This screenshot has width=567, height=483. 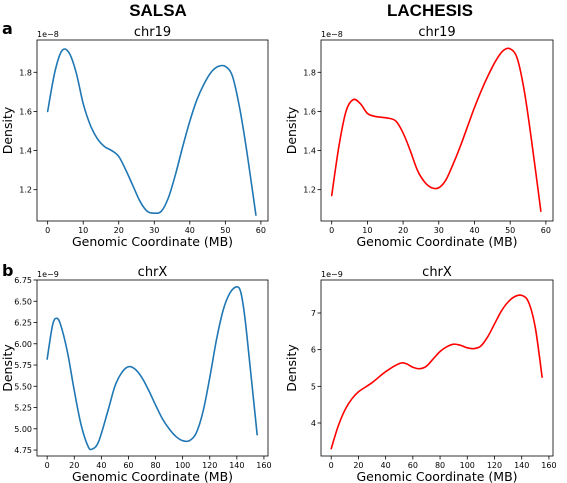 I want to click on y-tick-label: 6.50, so click(x=23, y=301).